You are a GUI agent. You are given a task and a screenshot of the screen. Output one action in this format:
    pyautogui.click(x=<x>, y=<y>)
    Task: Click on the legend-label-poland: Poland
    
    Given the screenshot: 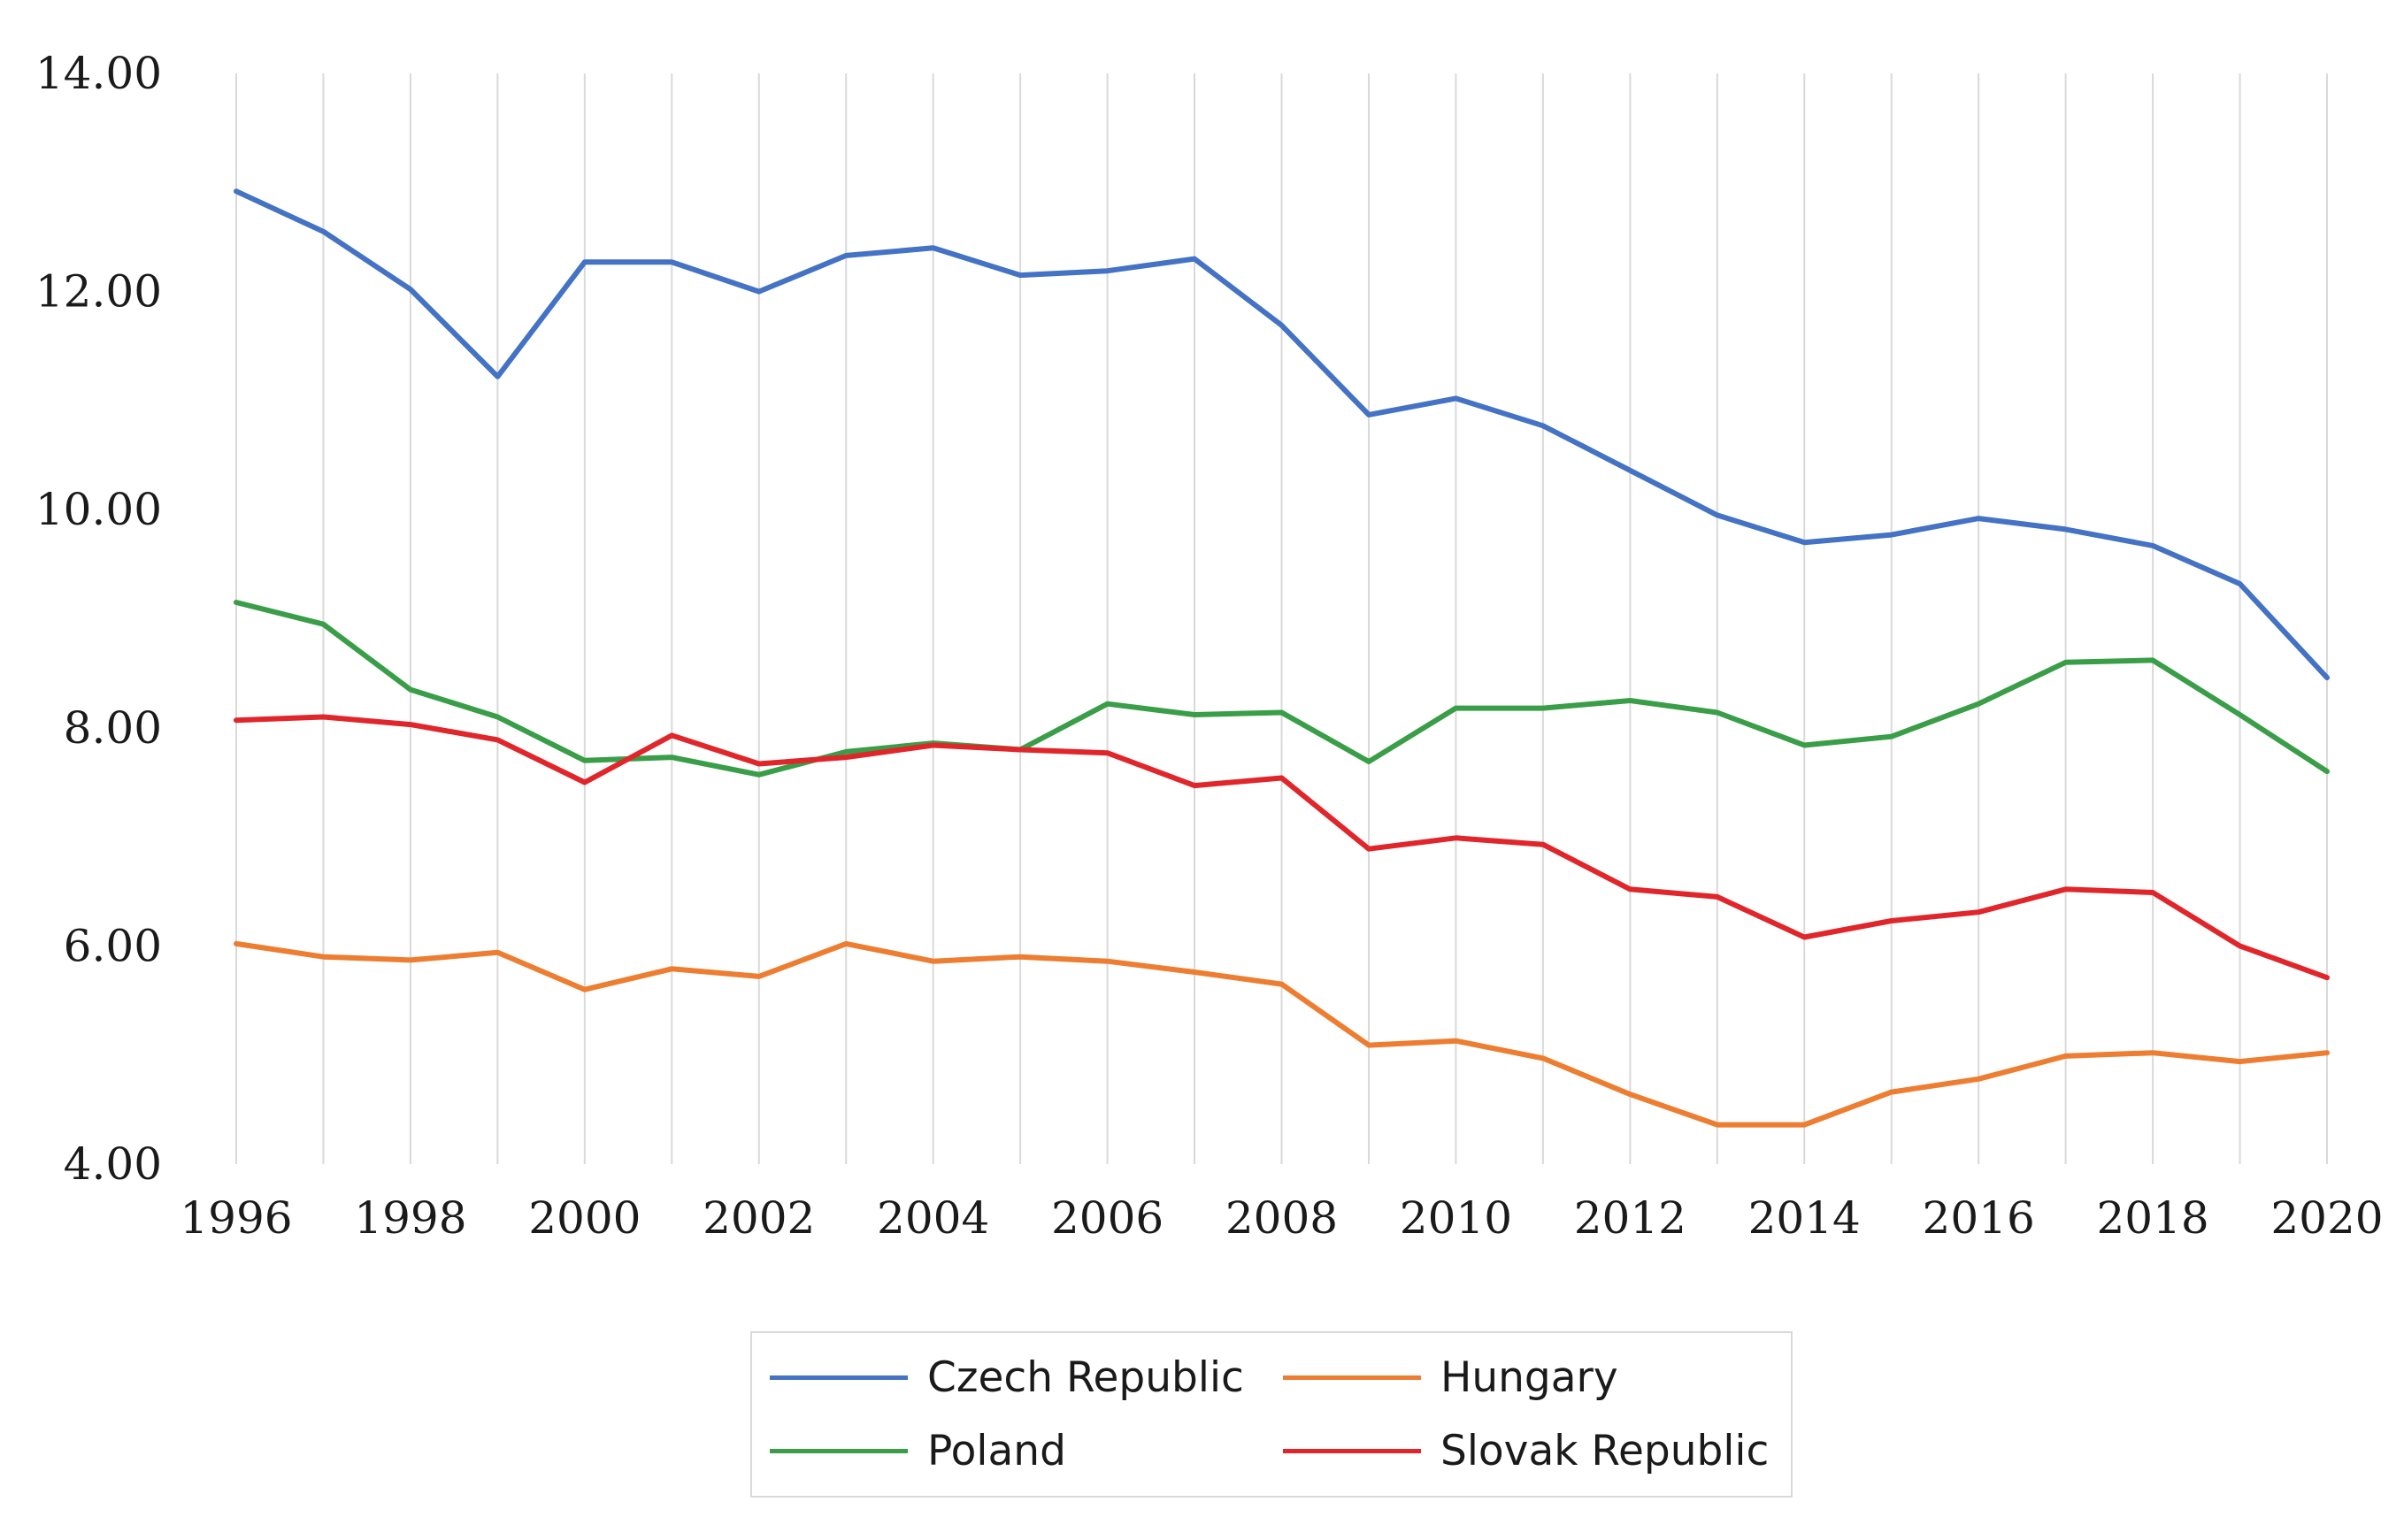 What is the action you would take?
    pyautogui.click(x=997, y=1450)
    